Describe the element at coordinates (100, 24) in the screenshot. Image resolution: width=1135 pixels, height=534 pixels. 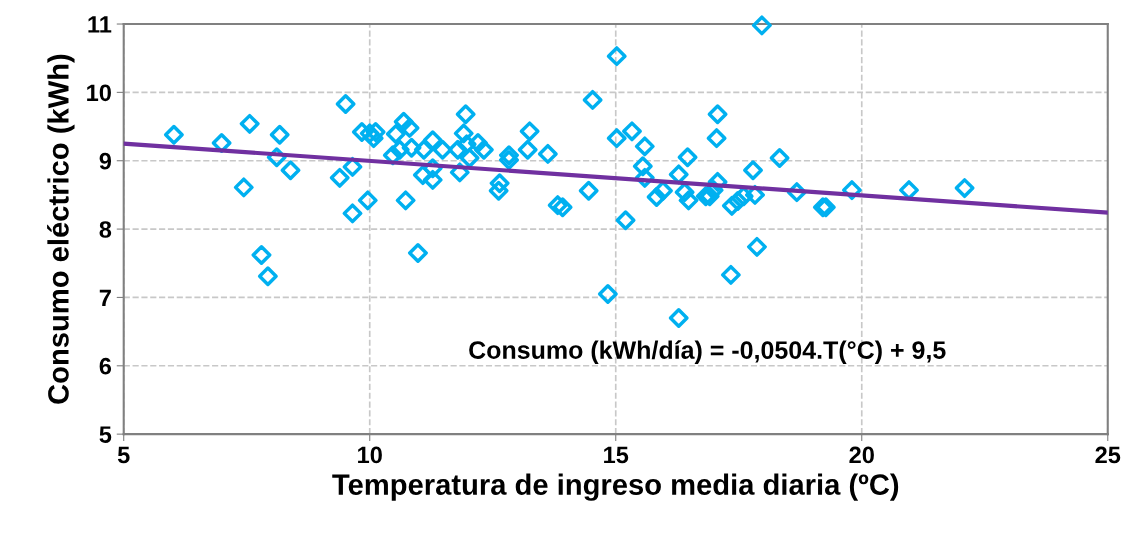
I see `y-tick-label: 11` at that location.